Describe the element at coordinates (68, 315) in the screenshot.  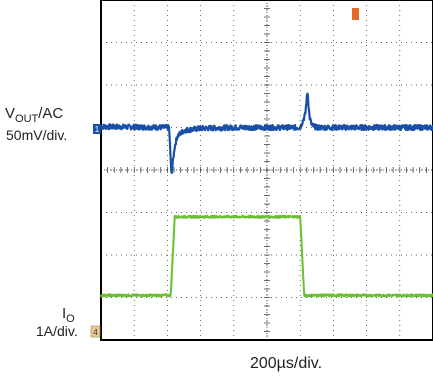
I see `ch4-name: IO` at that location.